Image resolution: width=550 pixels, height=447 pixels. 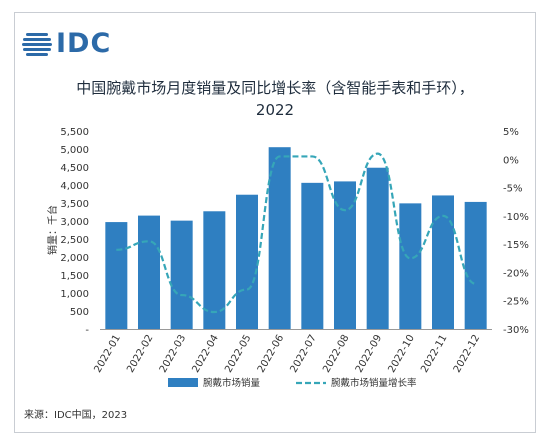 What do you see at coordinates (74, 204) in the screenshot?
I see `left-tick-label: 3,500` at bounding box center [74, 204].